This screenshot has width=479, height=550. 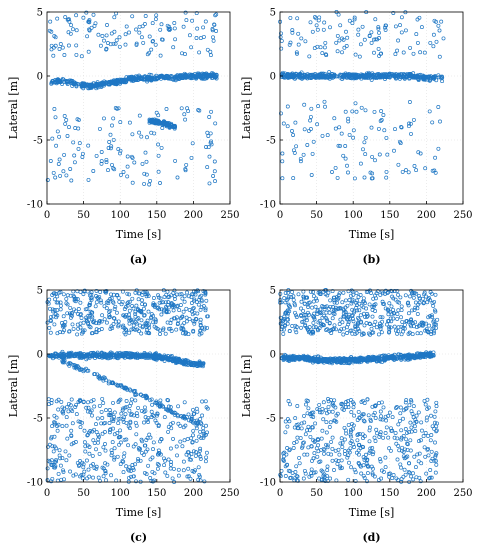 I want to click on panel-caption: (d), so click(x=371, y=537).